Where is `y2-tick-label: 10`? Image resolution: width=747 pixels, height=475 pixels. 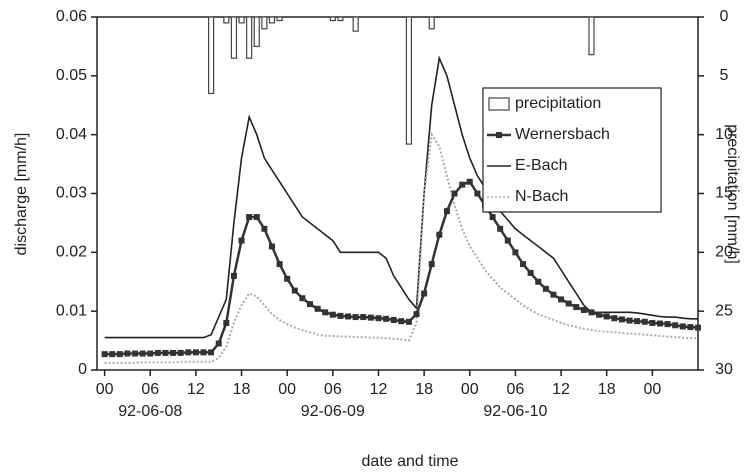 y2-tick-label: 10 is located at coordinates (724, 134).